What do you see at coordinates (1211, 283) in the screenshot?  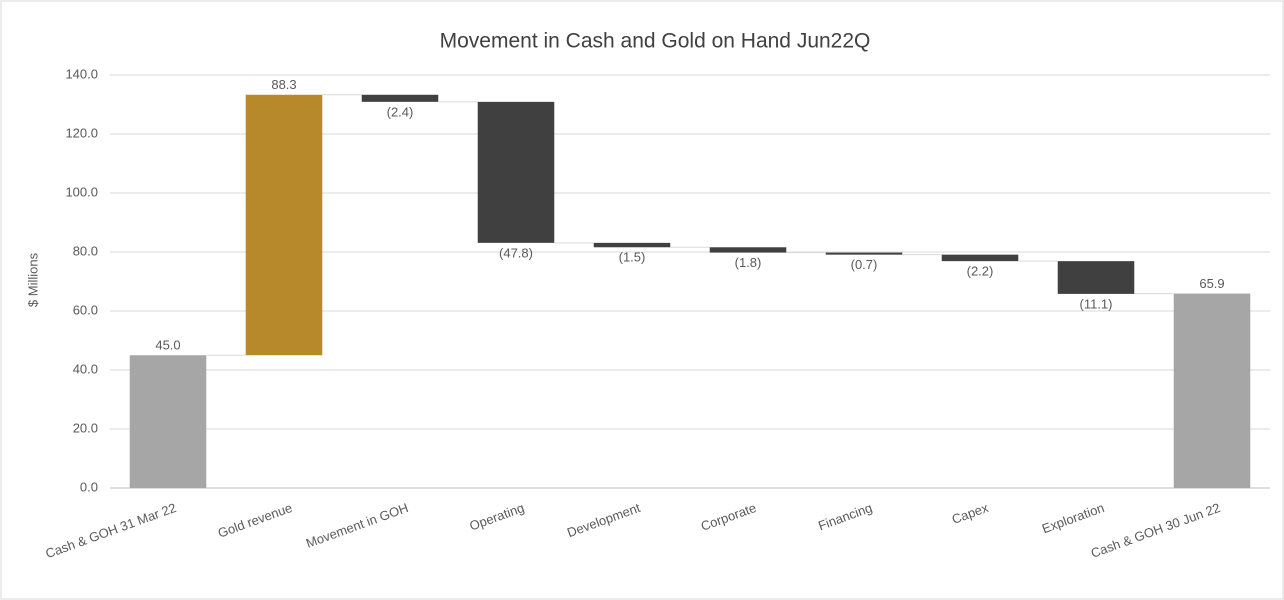 I see `value-label: 65.9` at bounding box center [1211, 283].